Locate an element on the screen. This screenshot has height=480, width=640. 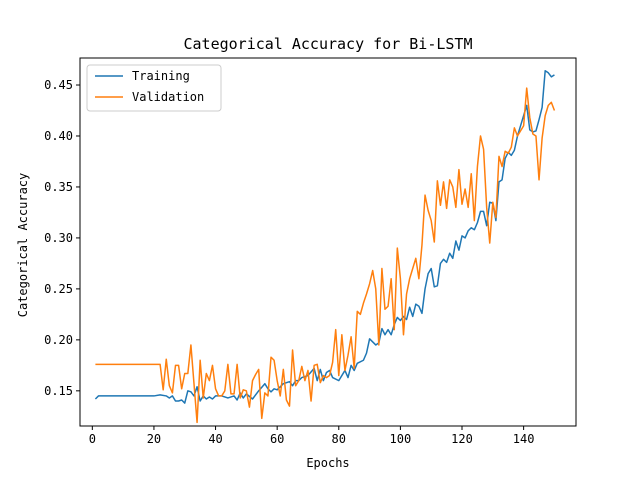
y-tick-label: 0.20 is located at coordinates (58, 340).